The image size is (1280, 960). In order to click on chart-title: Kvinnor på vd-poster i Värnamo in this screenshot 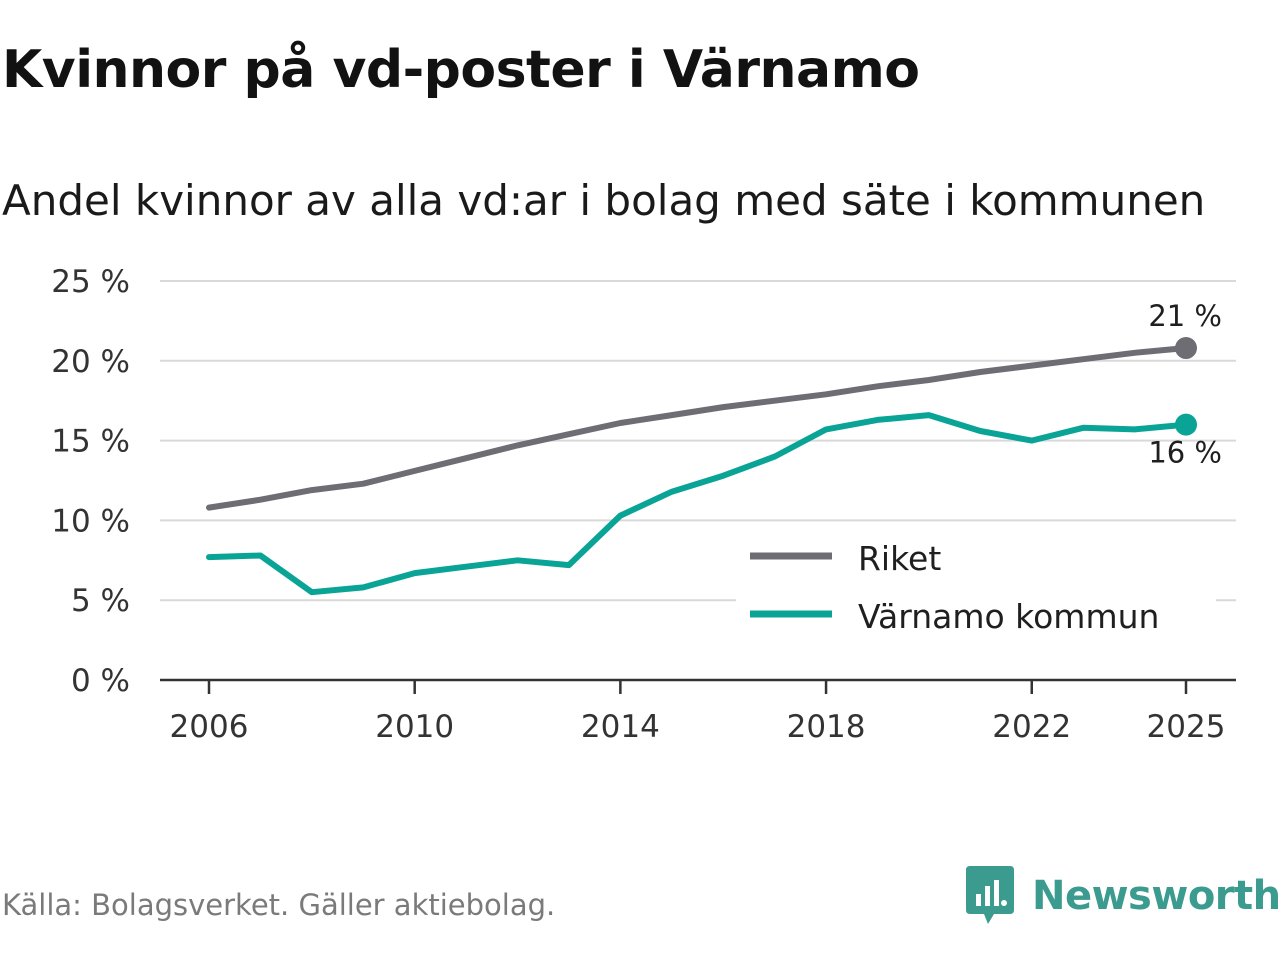, I will do `click(461, 70)`.